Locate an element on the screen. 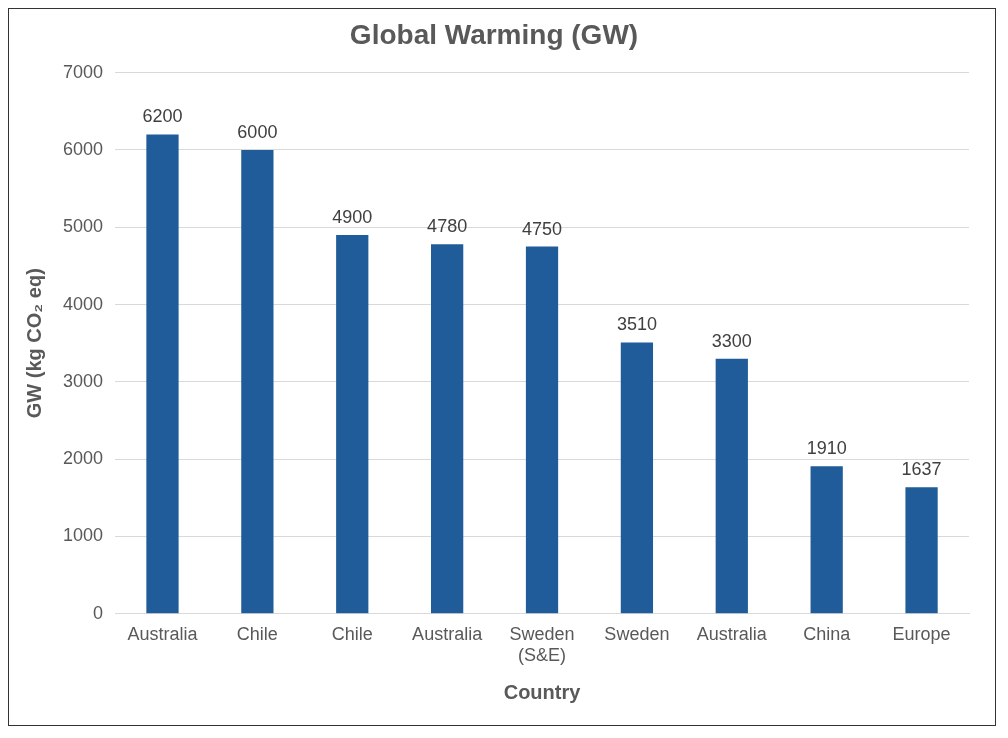  data-label: 6000 is located at coordinates (257, 131).